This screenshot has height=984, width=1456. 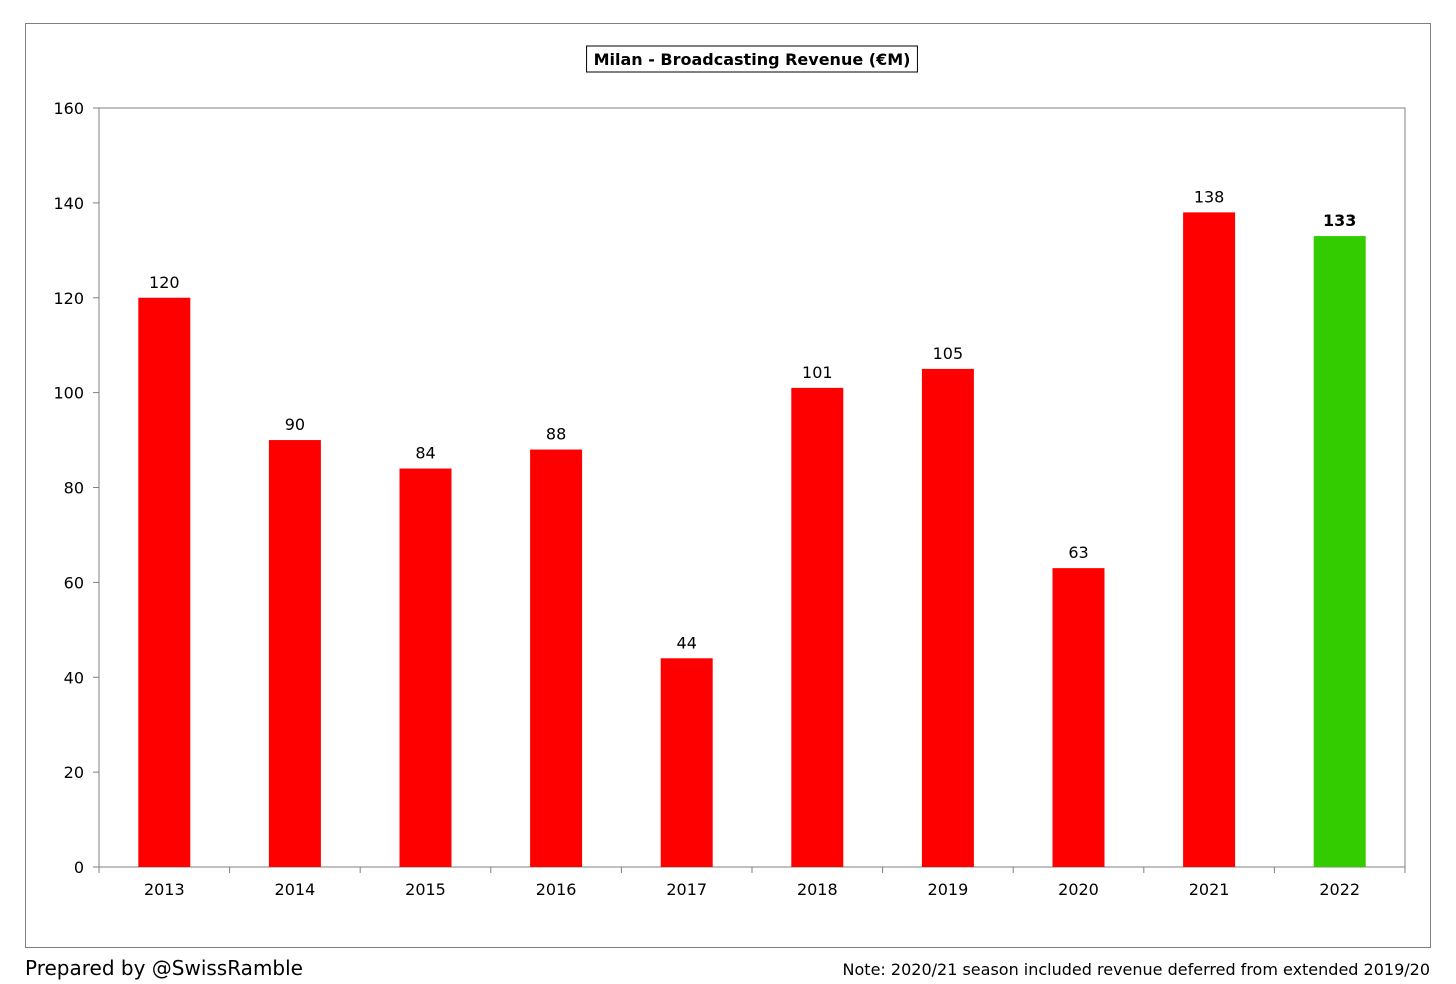 What do you see at coordinates (68, 108) in the screenshot?
I see `y-tick-label: 160` at bounding box center [68, 108].